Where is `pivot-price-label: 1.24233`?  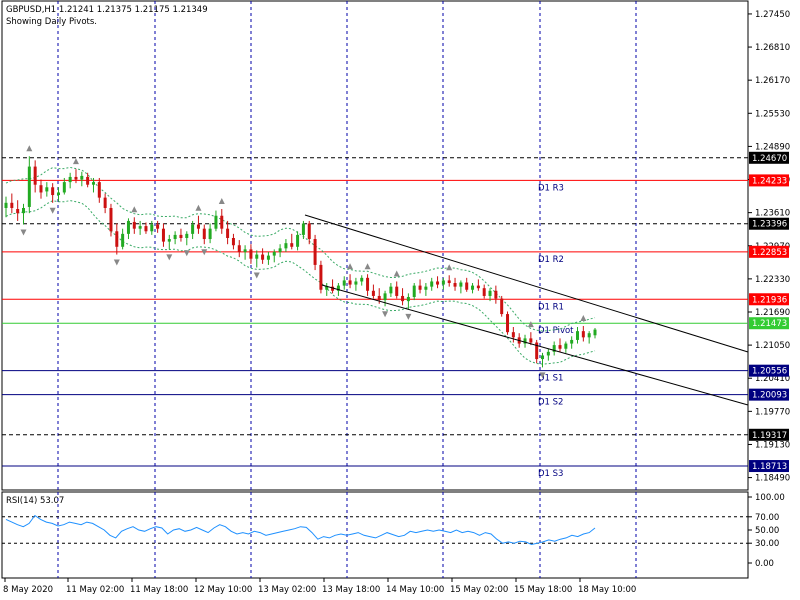 pivot-price-label: 1.24233 is located at coordinates (769, 181).